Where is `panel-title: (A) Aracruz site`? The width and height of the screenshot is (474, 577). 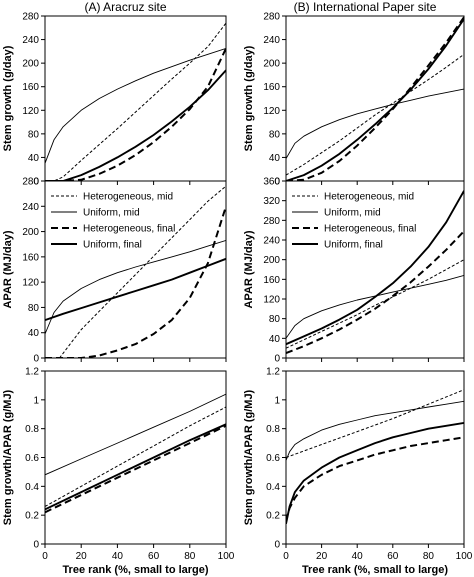
panel-title: (A) Aracruz site is located at coordinates (125, 7).